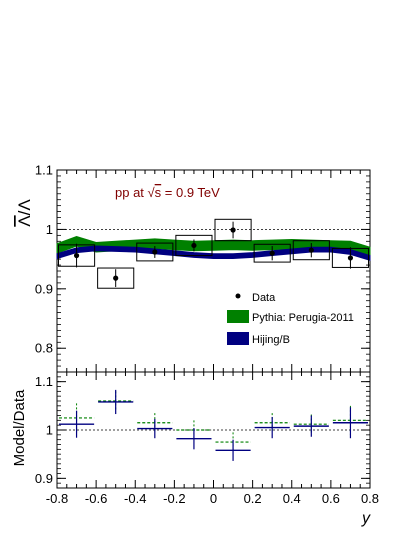  What do you see at coordinates (264, 298) in the screenshot?
I see `legend-data-label: Data` at bounding box center [264, 298].